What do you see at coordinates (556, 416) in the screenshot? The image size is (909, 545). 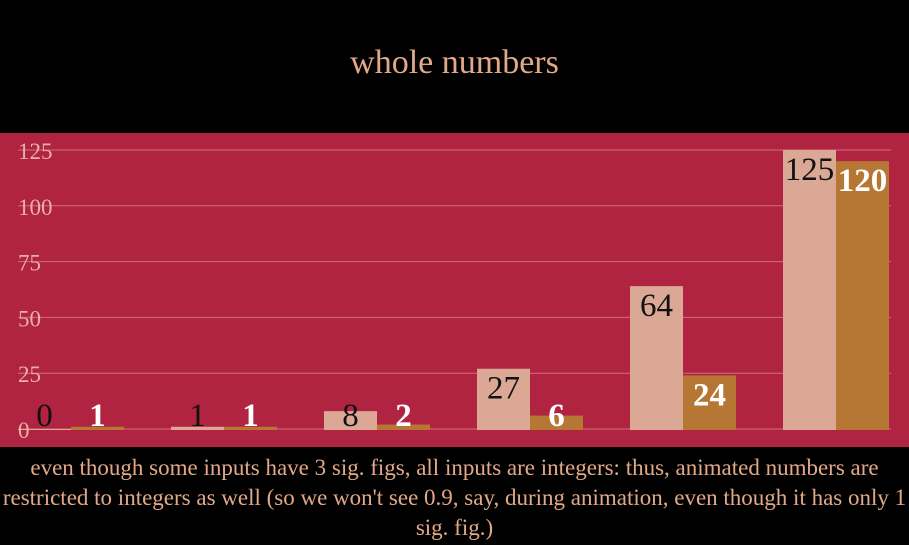 I see `data-label-s2-3: 6` at bounding box center [556, 416].